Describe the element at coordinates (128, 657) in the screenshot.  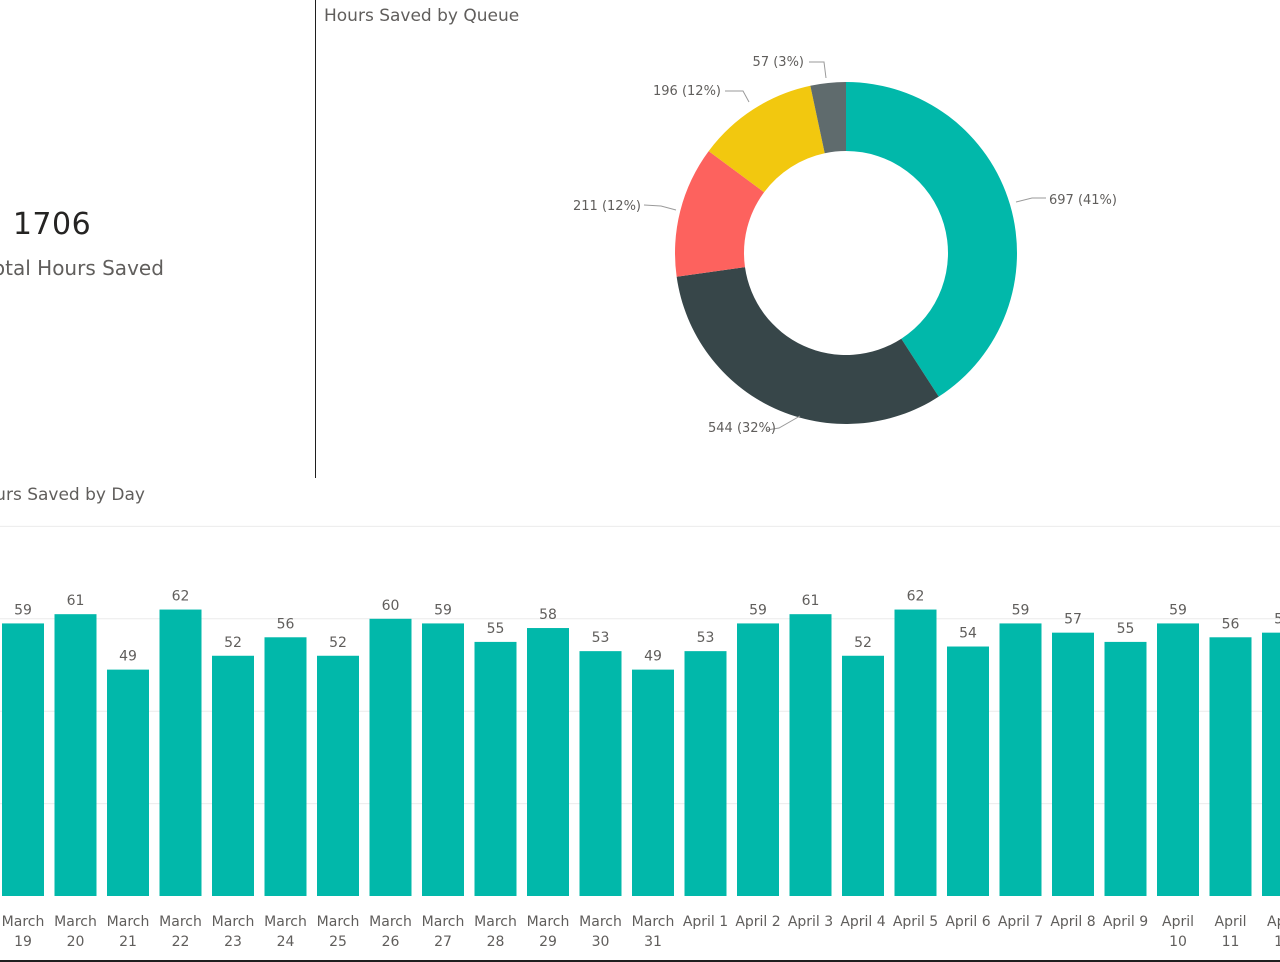
I see `bar-data-label: 49` at that location.